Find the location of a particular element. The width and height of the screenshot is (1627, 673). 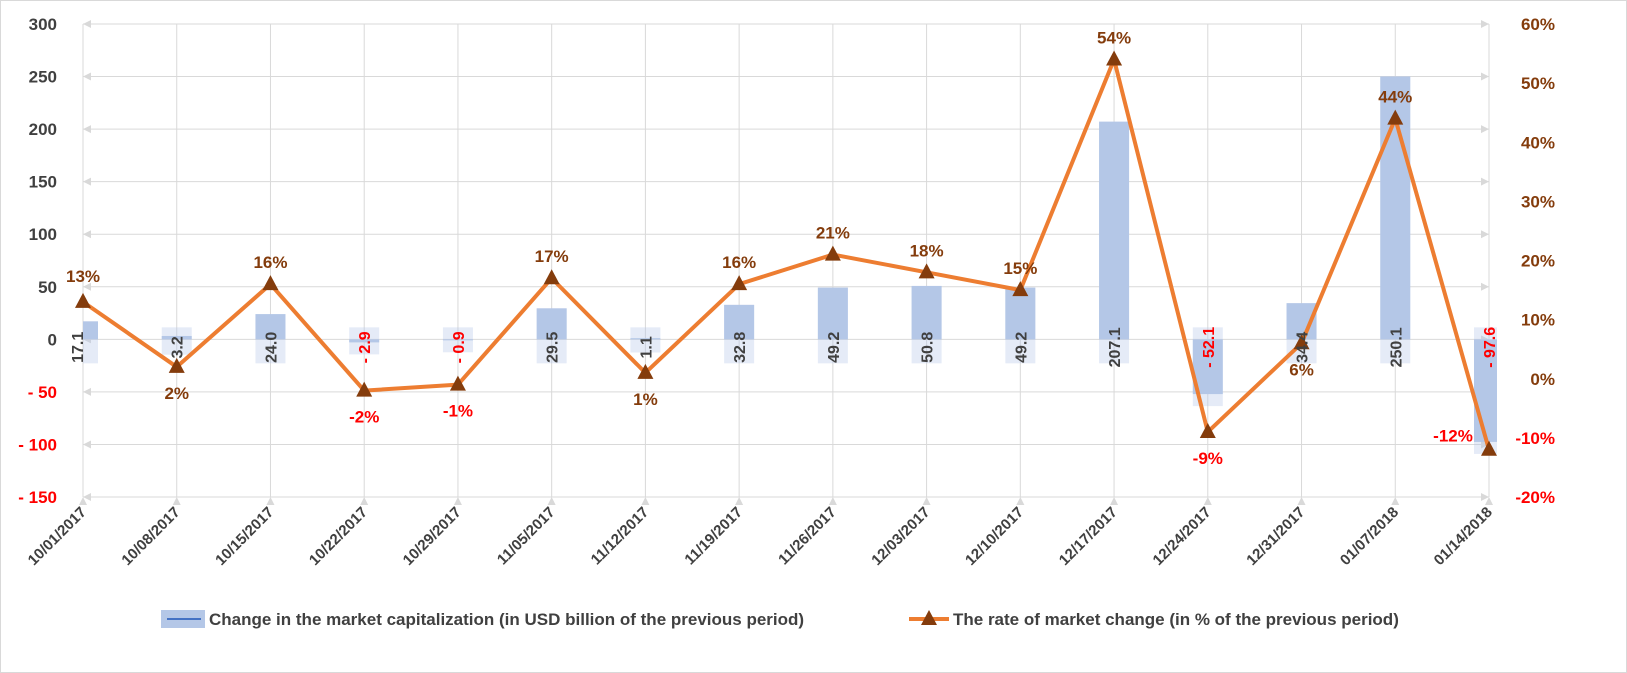

y-right-tick-label: 30% is located at coordinates (1538, 201).